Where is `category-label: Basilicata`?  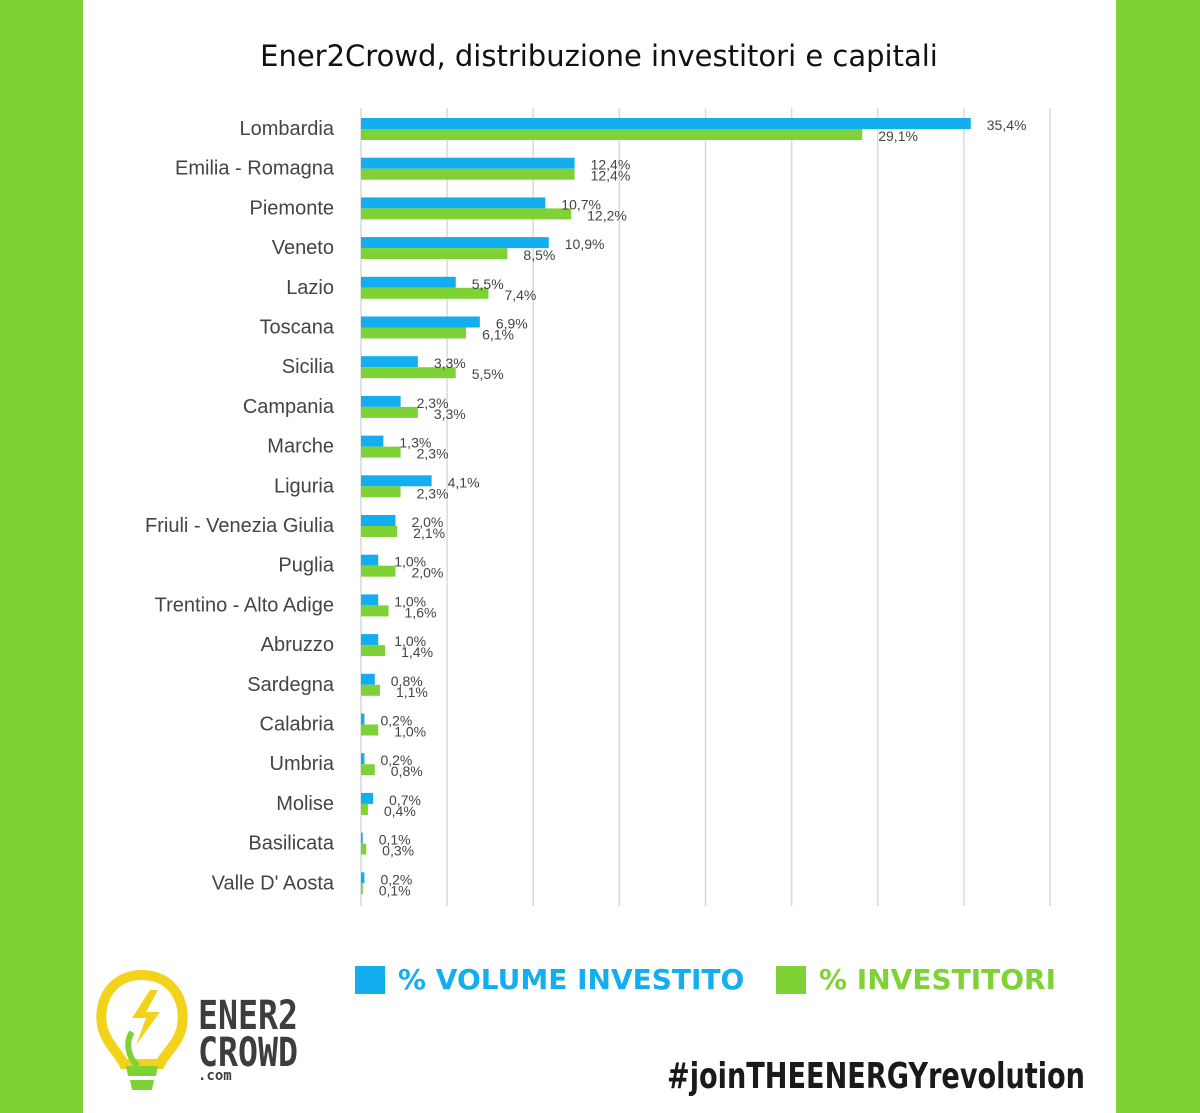
category-label: Basilicata is located at coordinates (291, 844).